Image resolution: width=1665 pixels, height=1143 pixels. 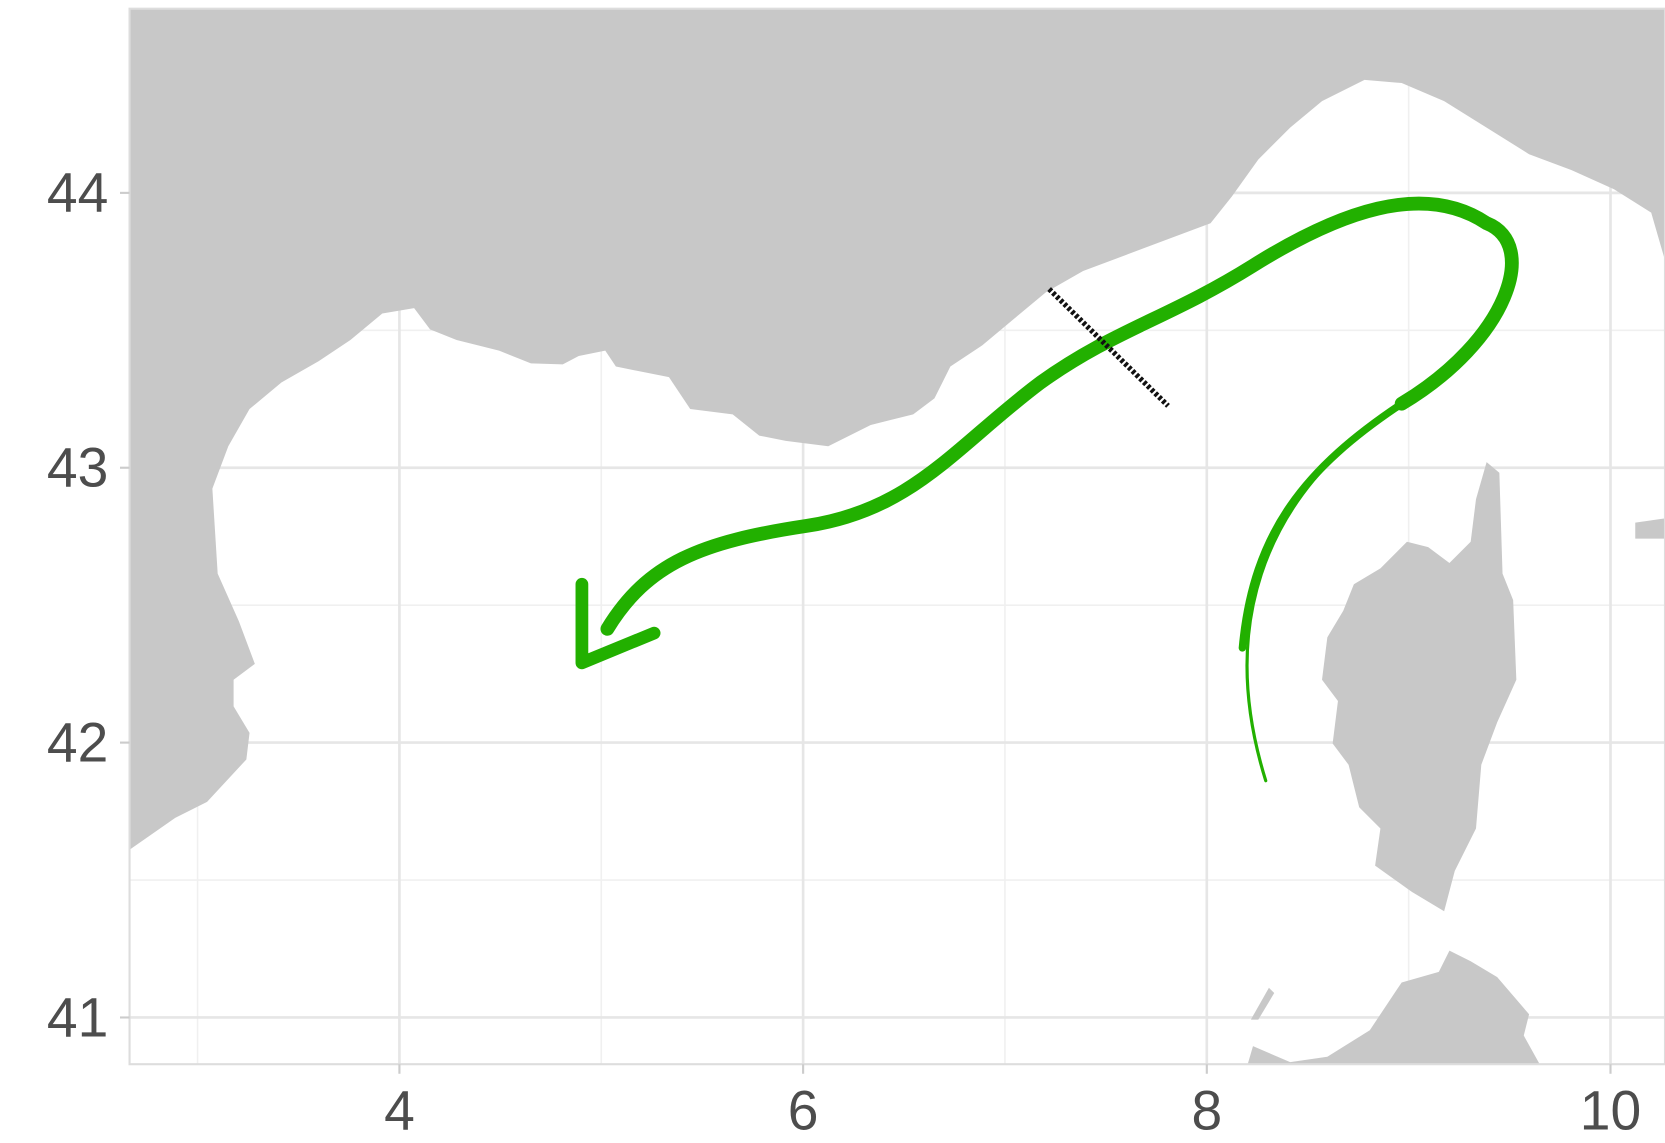 What do you see at coordinates (1419, 687) in the screenshot?
I see `corsica` at bounding box center [1419, 687].